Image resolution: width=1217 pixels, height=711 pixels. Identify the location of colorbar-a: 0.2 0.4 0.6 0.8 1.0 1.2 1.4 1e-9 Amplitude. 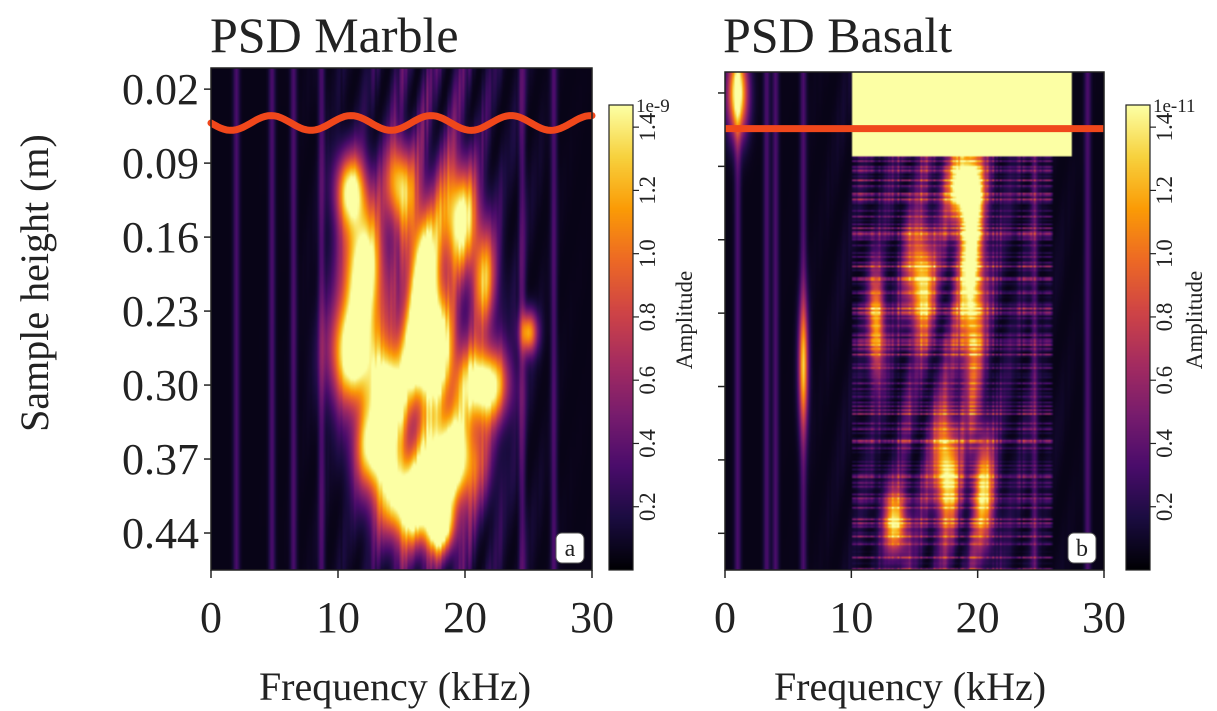
(652, 333).